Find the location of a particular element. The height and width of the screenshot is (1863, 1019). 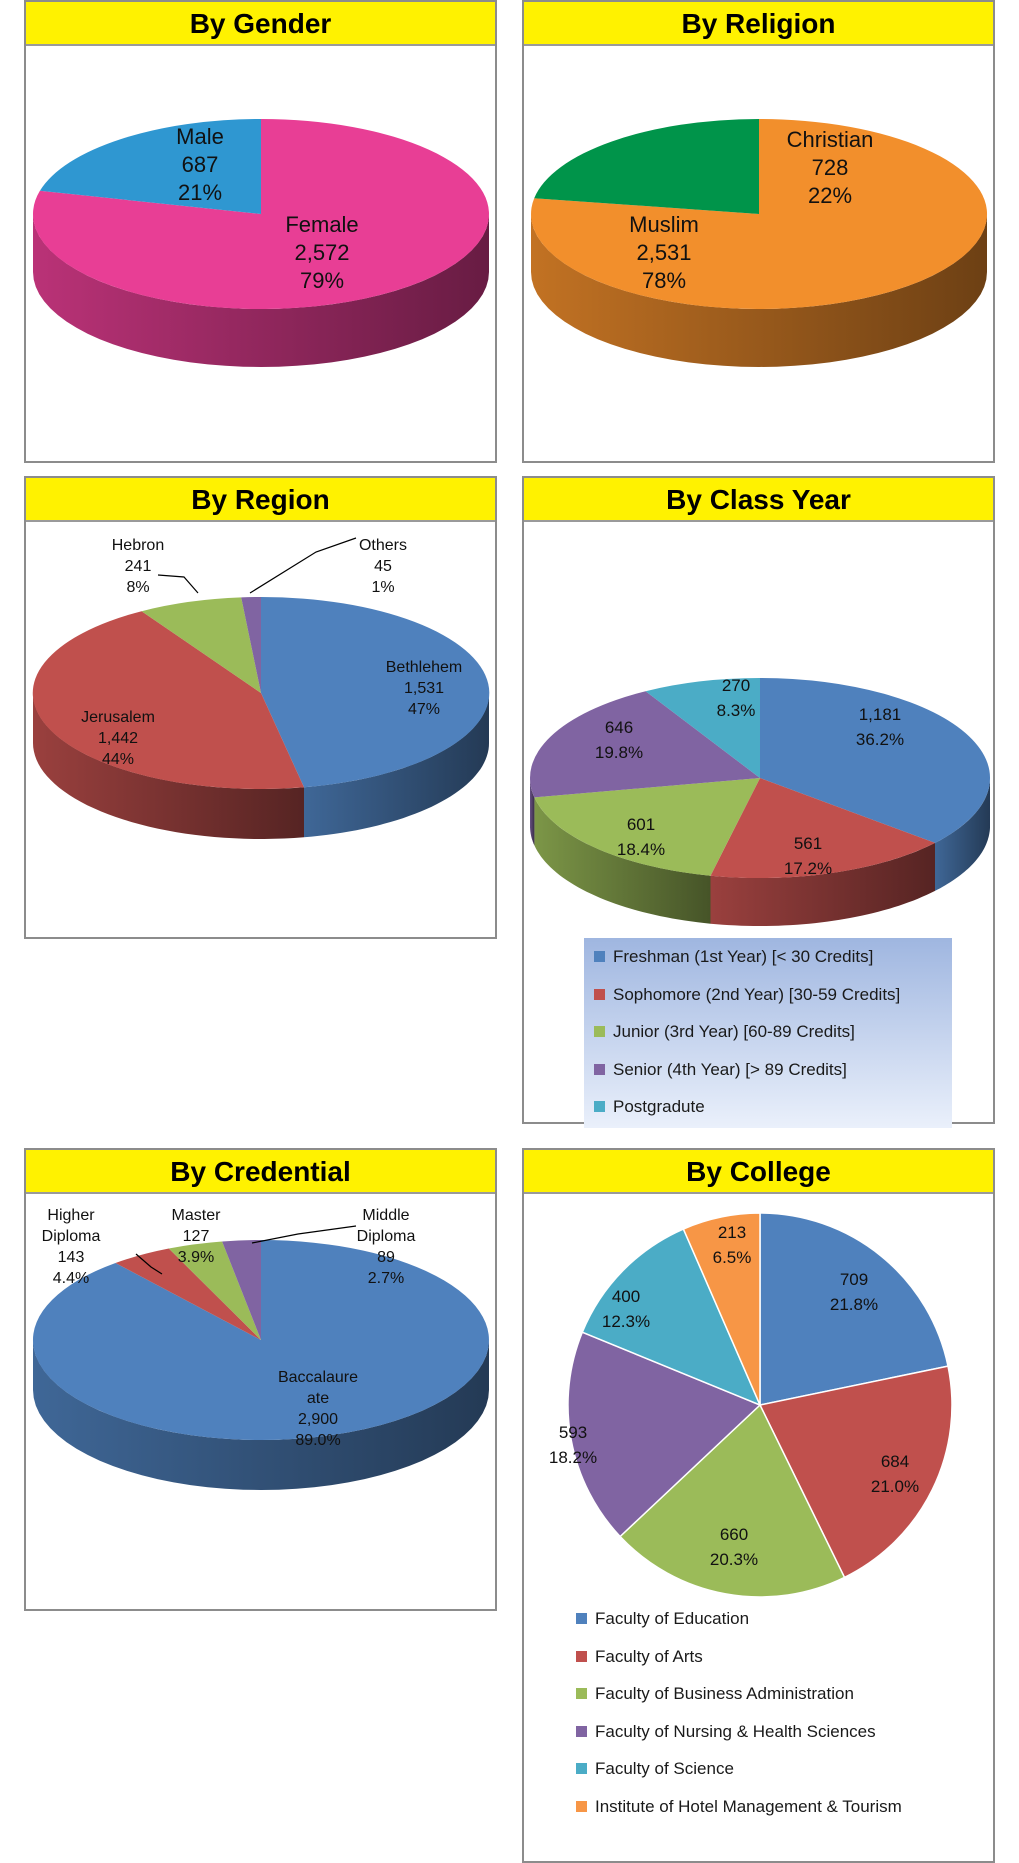

college-data-label: 684 21.0% is located at coordinates (895, 1474).